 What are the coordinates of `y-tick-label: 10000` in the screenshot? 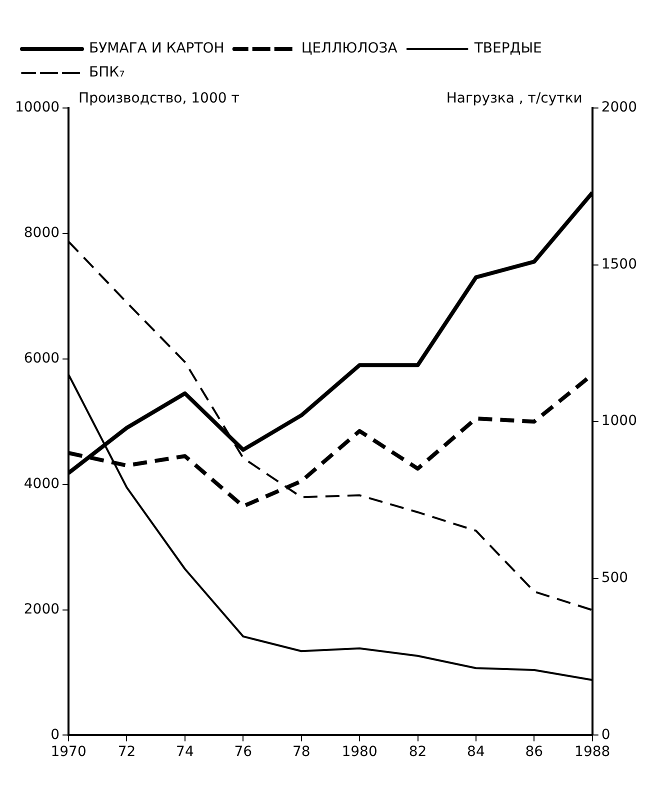 It's located at (37, 108).